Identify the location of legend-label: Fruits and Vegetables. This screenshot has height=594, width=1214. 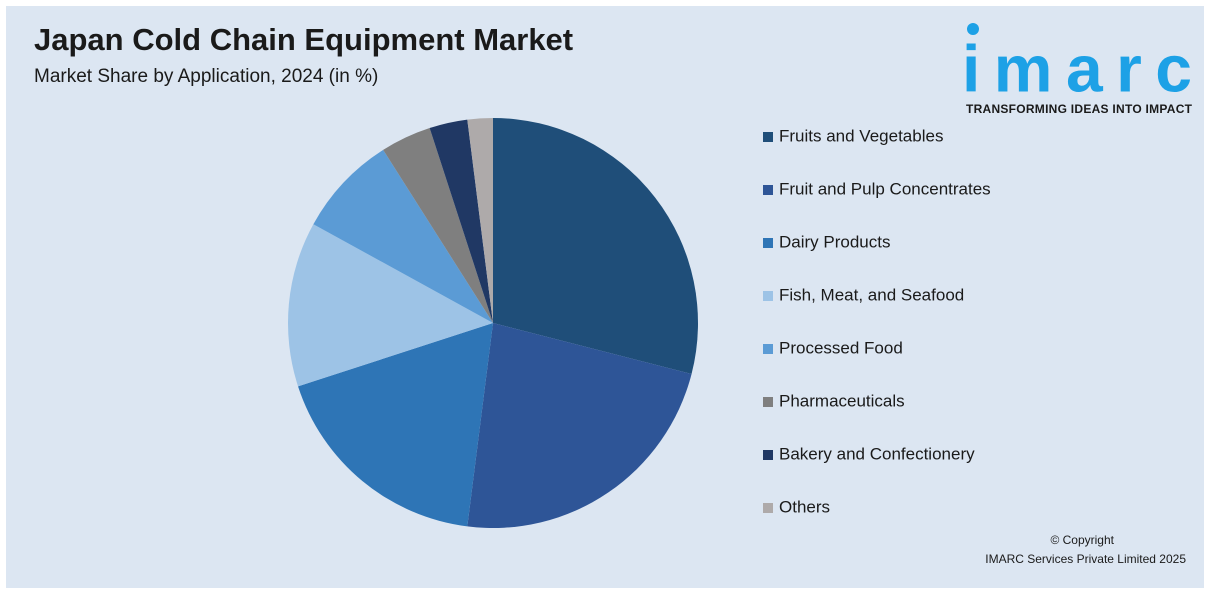
(861, 135).